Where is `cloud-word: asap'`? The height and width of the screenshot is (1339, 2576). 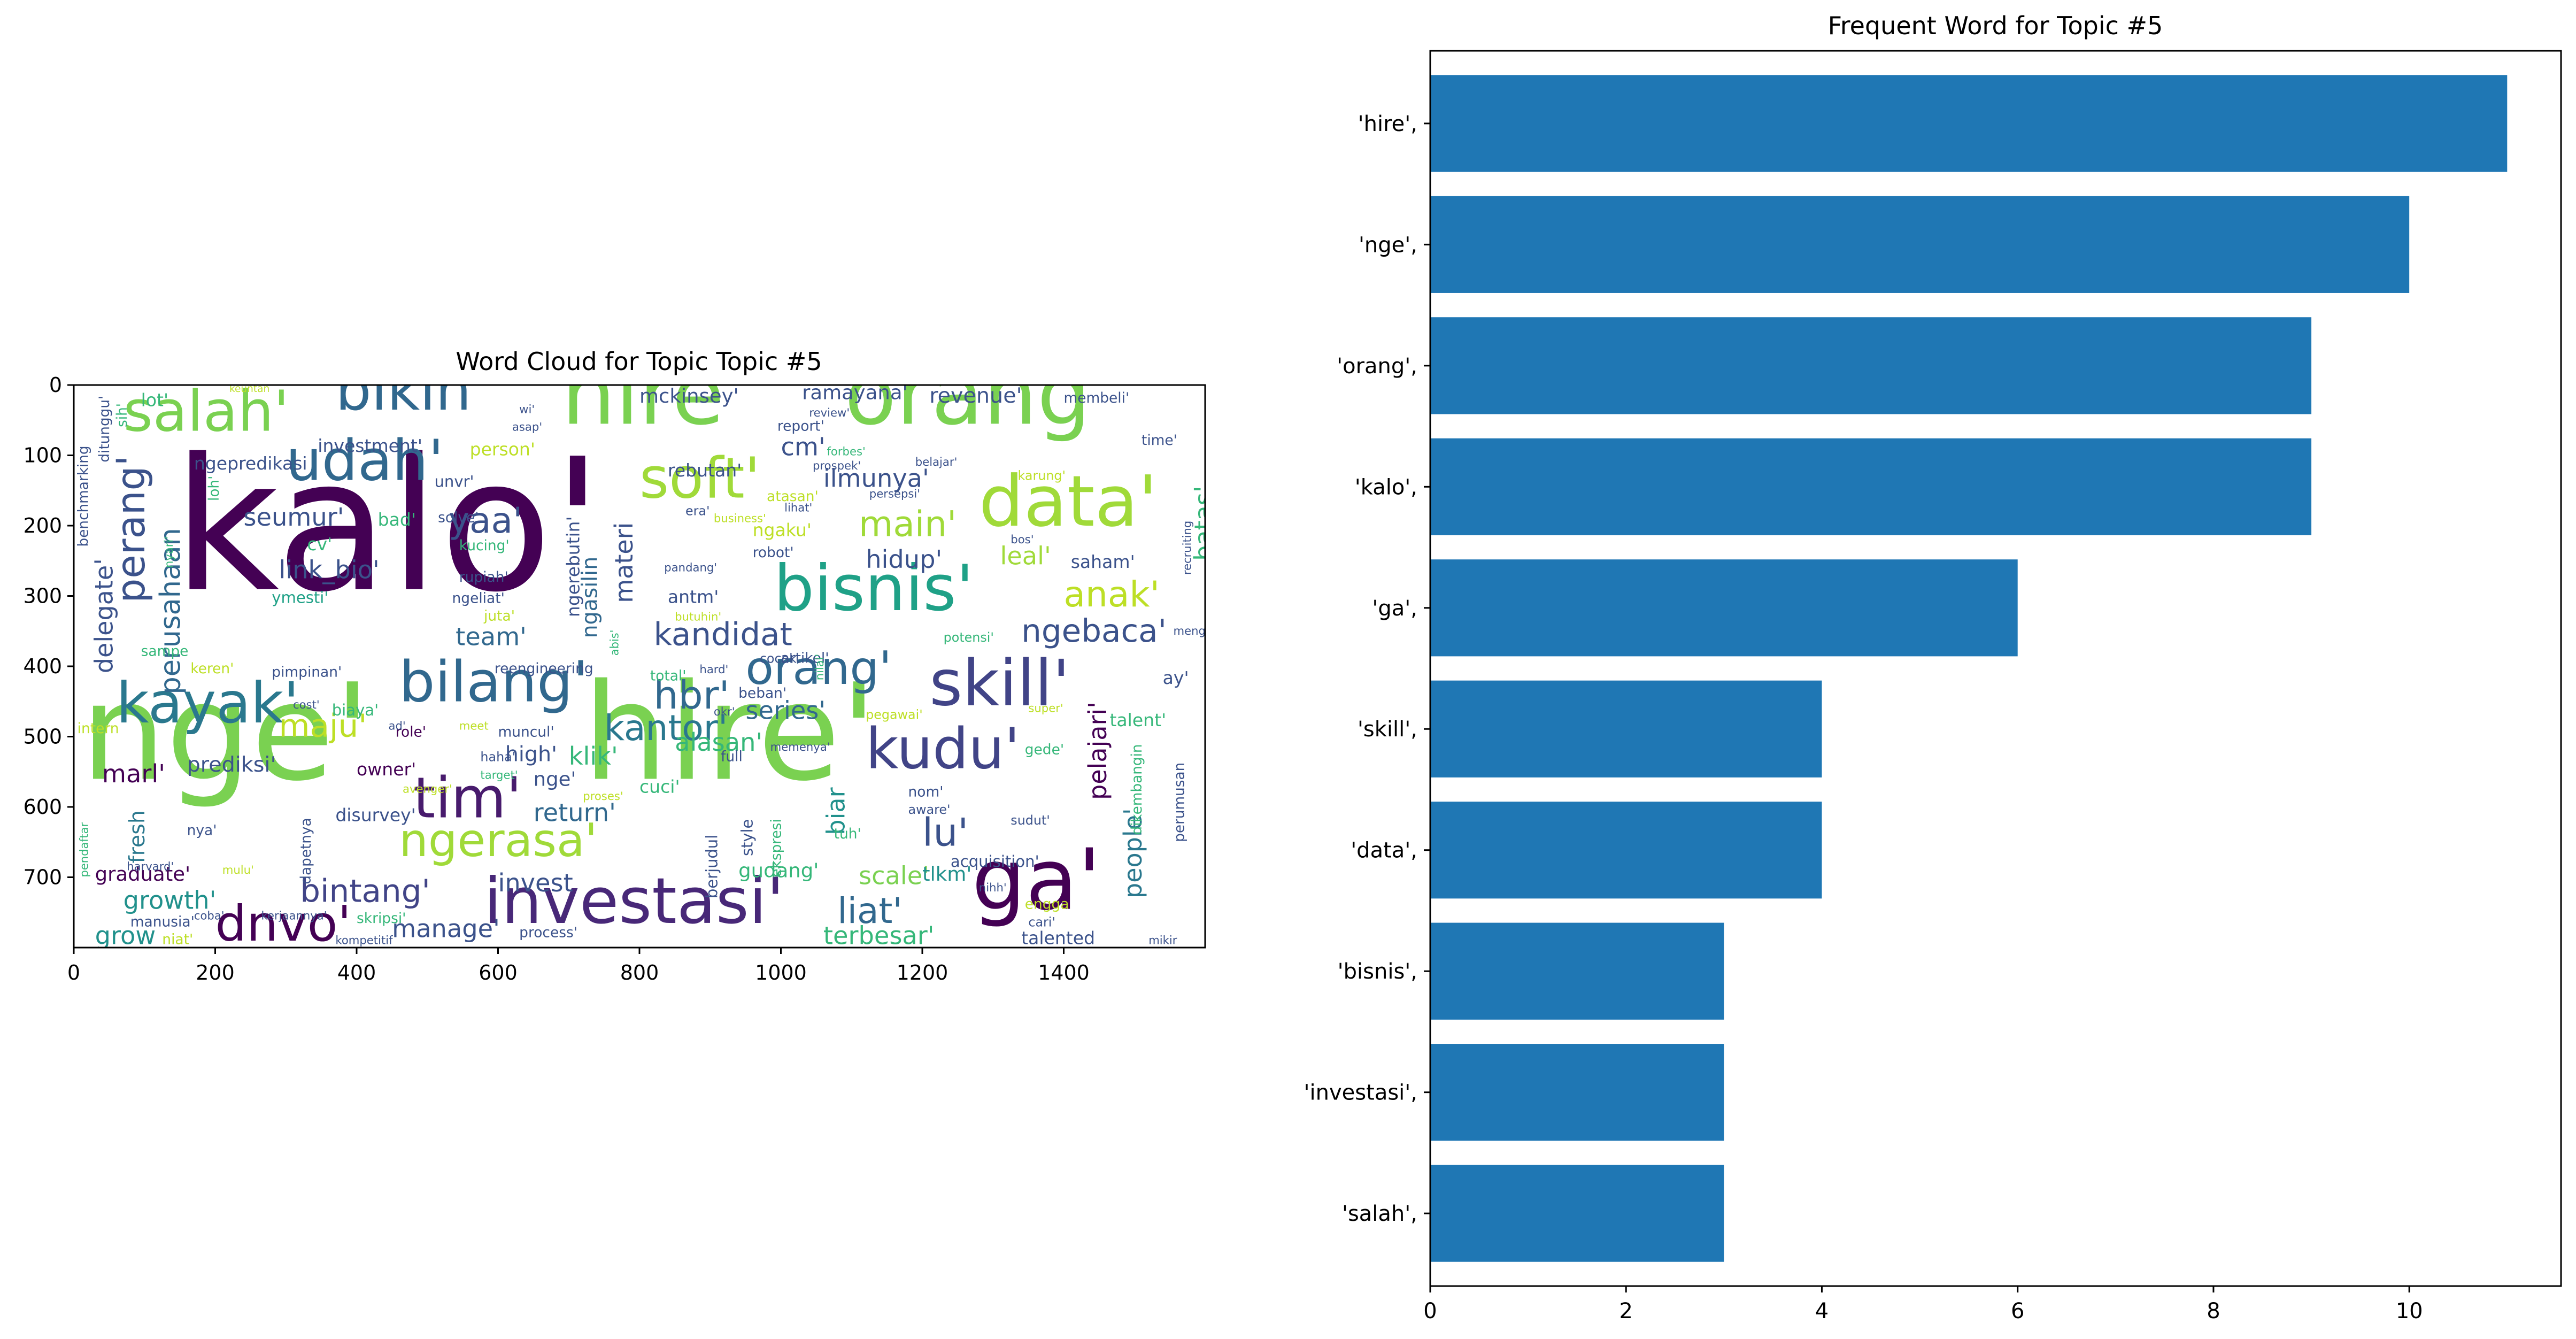
cloud-word: asap' is located at coordinates (527, 427).